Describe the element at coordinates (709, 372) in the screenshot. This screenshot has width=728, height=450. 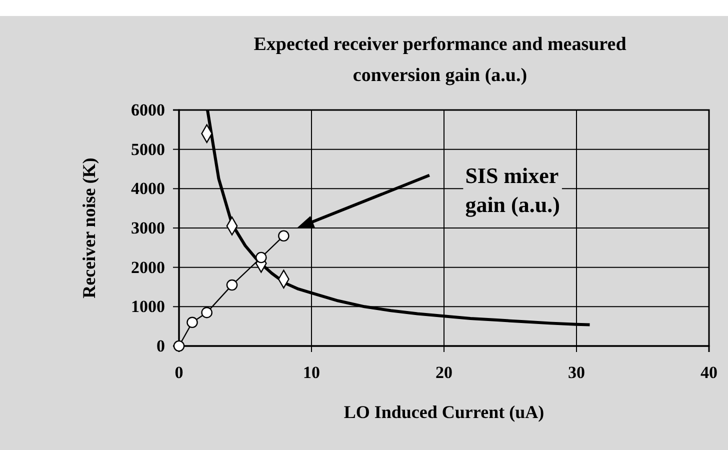
I see `x-tick-label: 40` at that location.